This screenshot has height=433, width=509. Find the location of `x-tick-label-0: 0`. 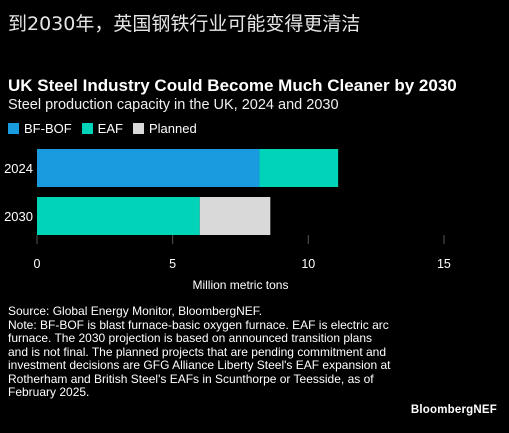

x-tick-label-0: 0 is located at coordinates (37, 264).